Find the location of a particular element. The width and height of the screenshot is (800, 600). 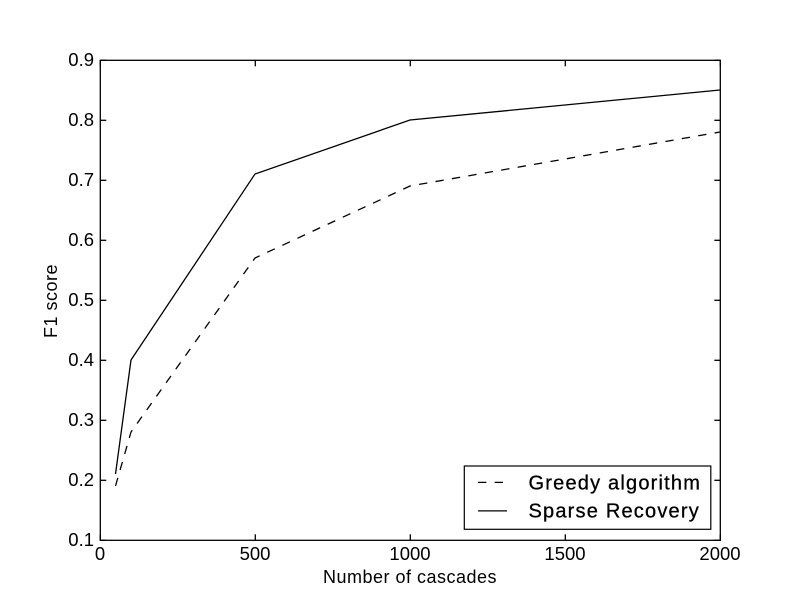

svg-text: 1000 is located at coordinates (409, 553).